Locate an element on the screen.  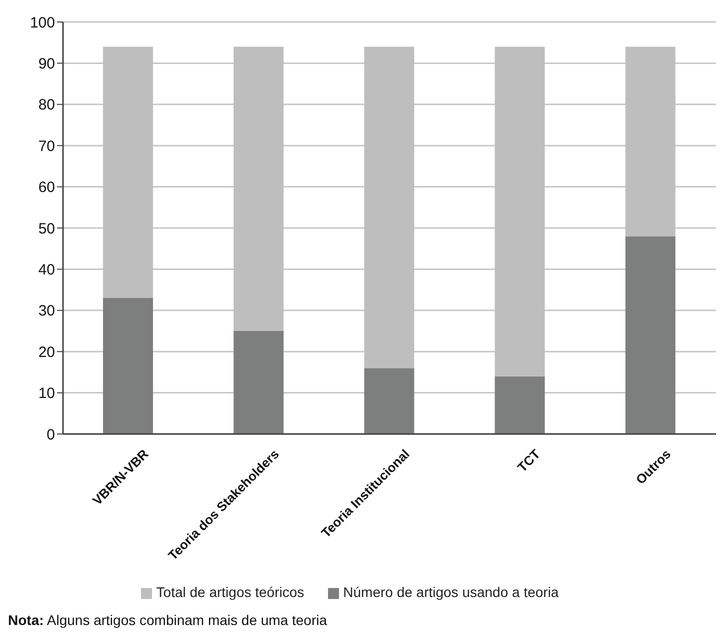
y-tick-label: 70 is located at coordinates (46, 146).